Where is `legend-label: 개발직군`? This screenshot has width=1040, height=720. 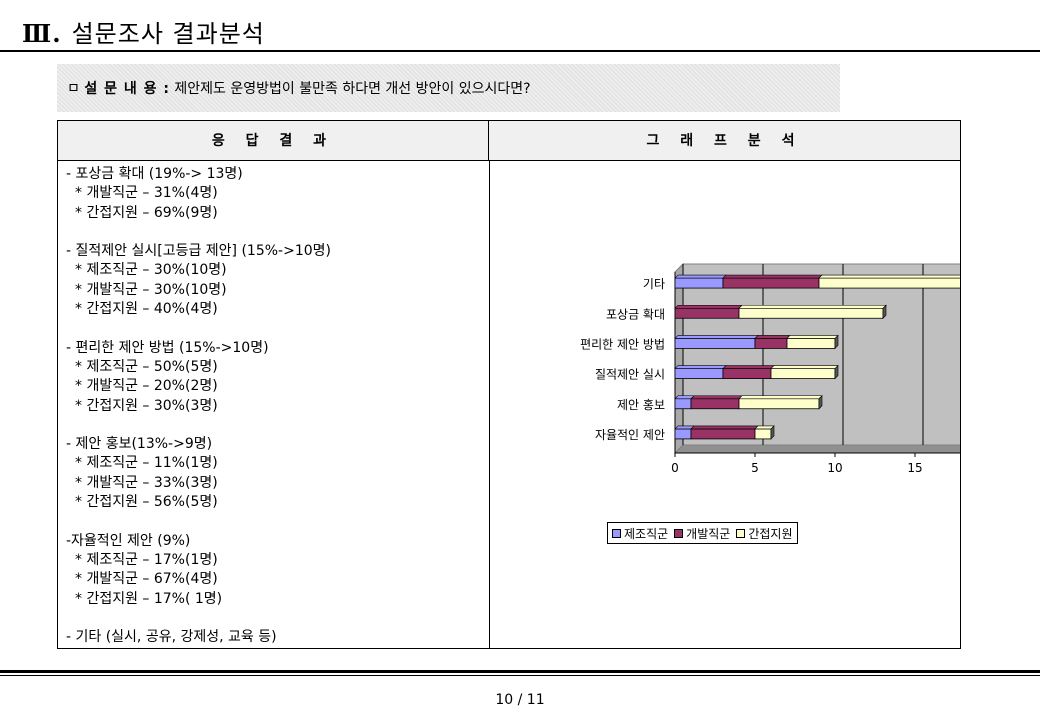
legend-label: 개발직군 is located at coordinates (708, 533).